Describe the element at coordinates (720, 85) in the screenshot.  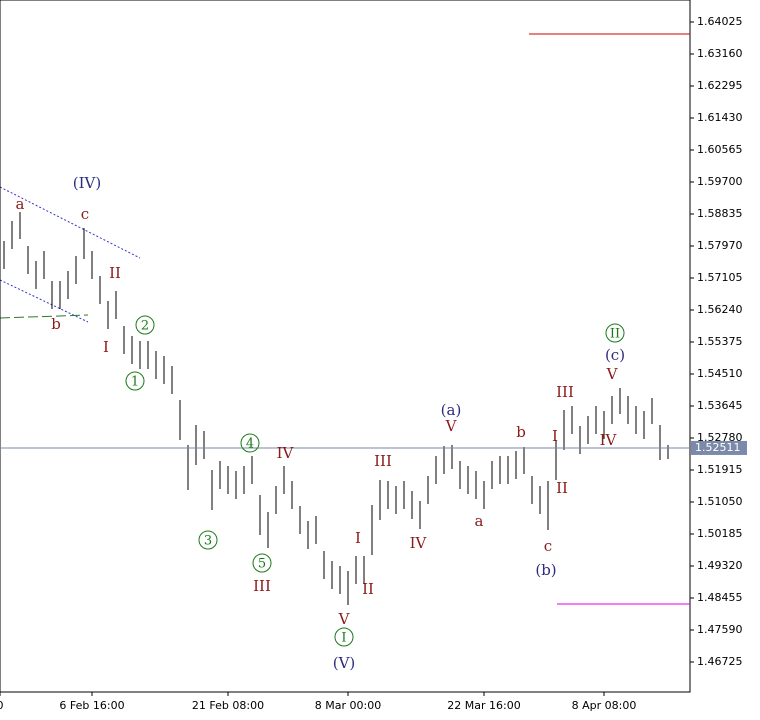
I see `y-tick-label: 1.62295` at that location.